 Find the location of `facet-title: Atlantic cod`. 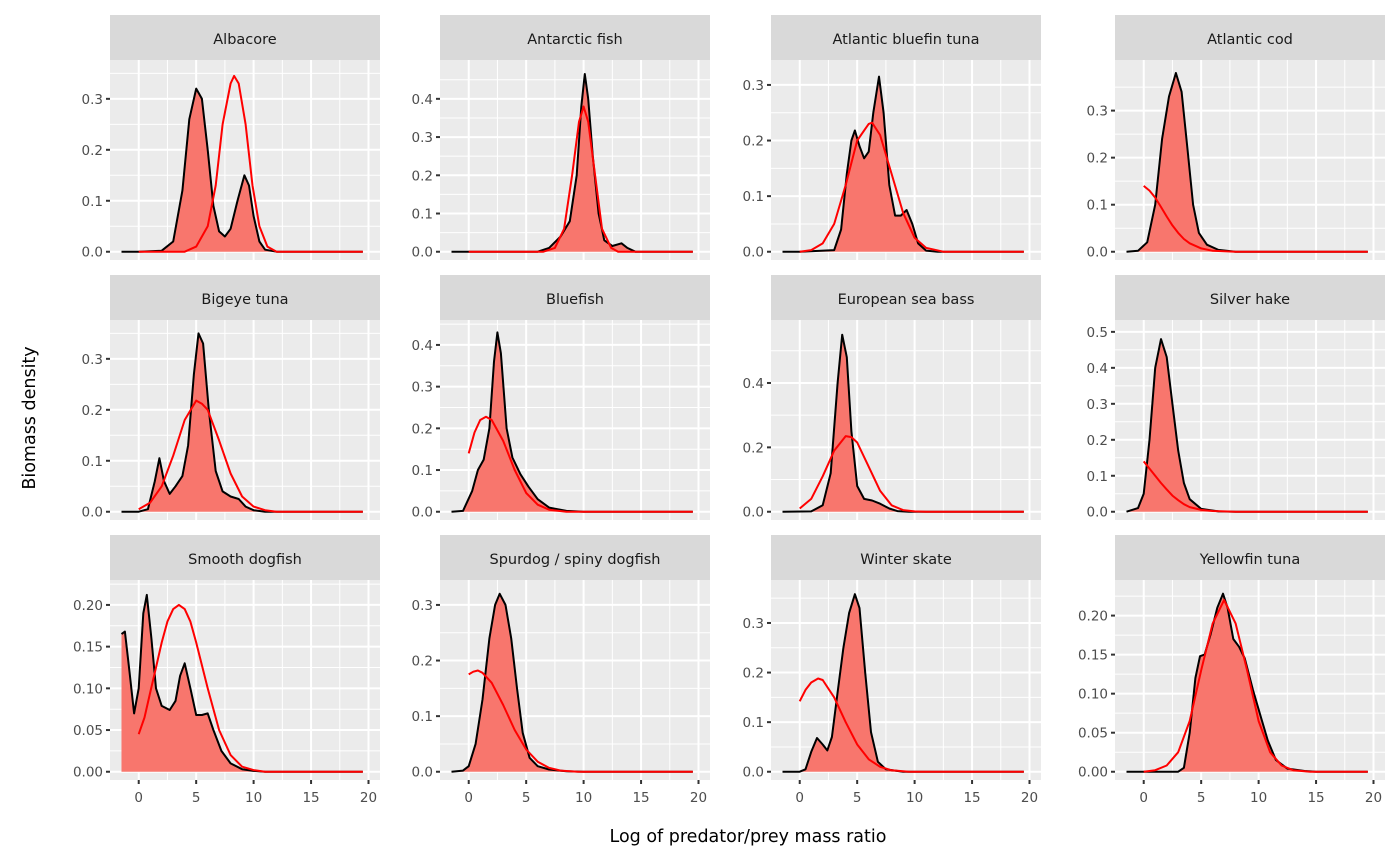

facet-title: Atlantic cod is located at coordinates (1250, 40).